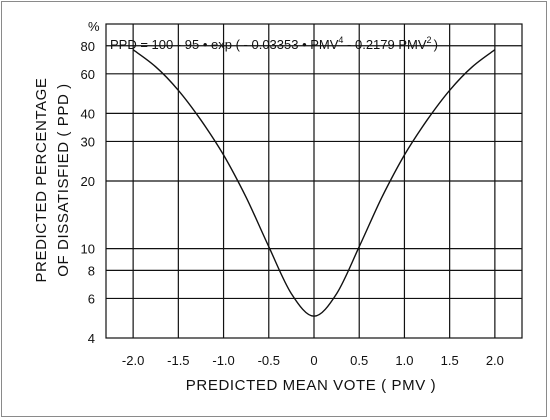  What do you see at coordinates (269, 360) in the screenshot?
I see `x-tick-label: -0.5` at bounding box center [269, 360].